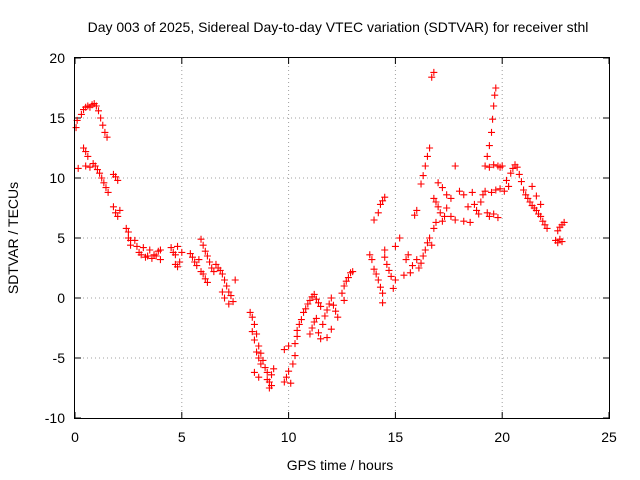  What do you see at coordinates (396, 437) in the screenshot?
I see `x-tick-label: 15` at bounding box center [396, 437].